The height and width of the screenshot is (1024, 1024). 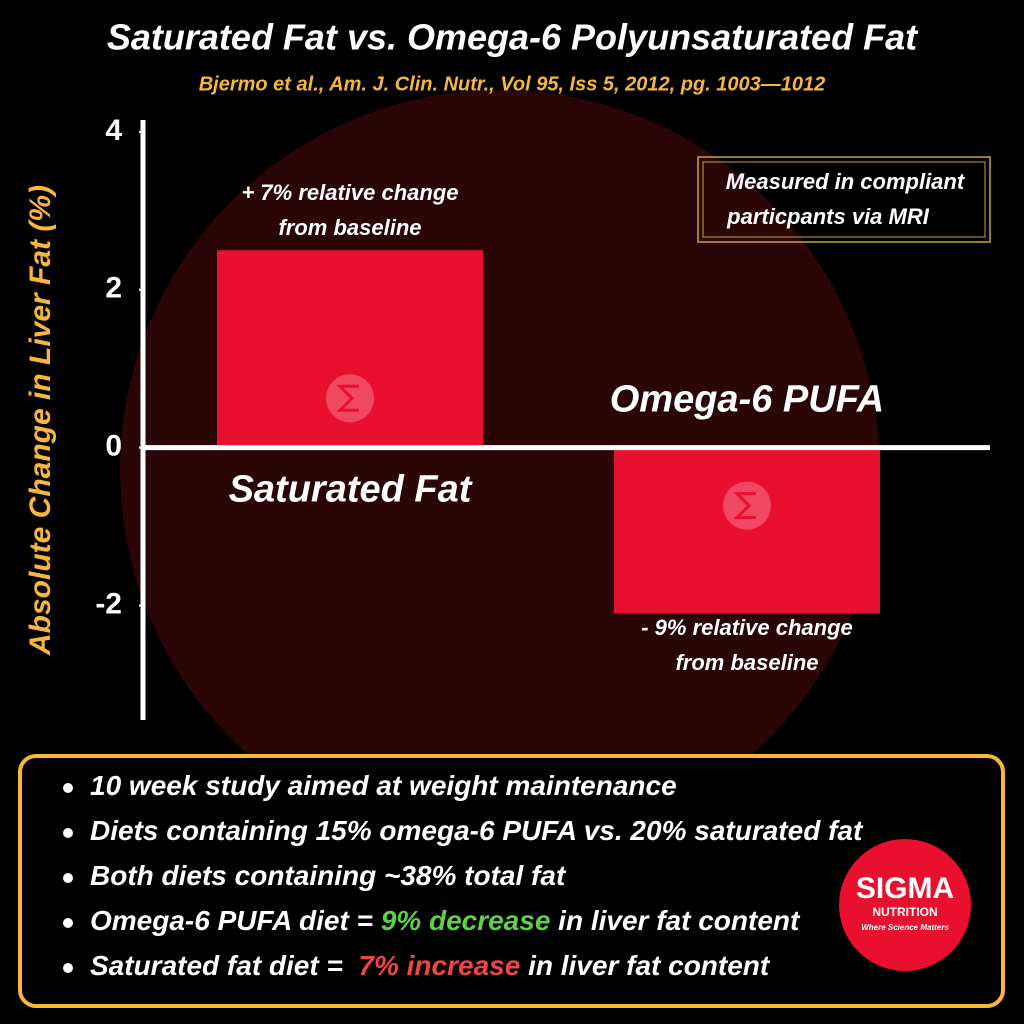 What do you see at coordinates (747, 530) in the screenshot?
I see `bar` at bounding box center [747, 530].